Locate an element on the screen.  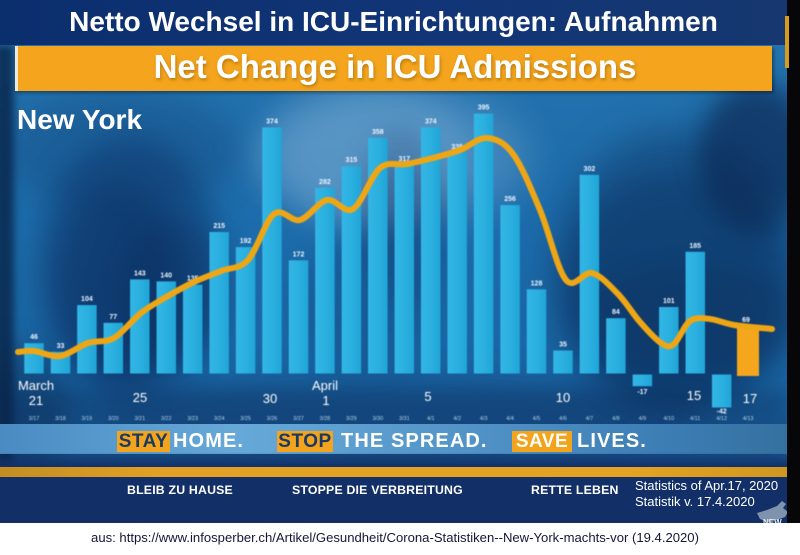
svg-text: 3/24 is located at coordinates (219, 419).